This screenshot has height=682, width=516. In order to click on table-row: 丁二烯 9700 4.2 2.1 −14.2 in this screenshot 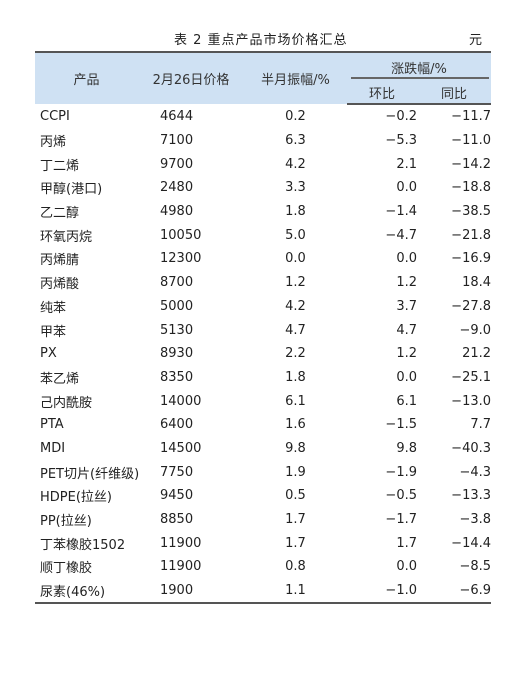, I will do `click(263, 164)`.